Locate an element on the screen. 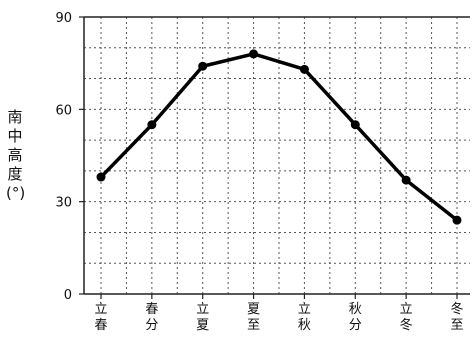  y-axis-label: 南中高度(°) is located at coordinates (16, 155).